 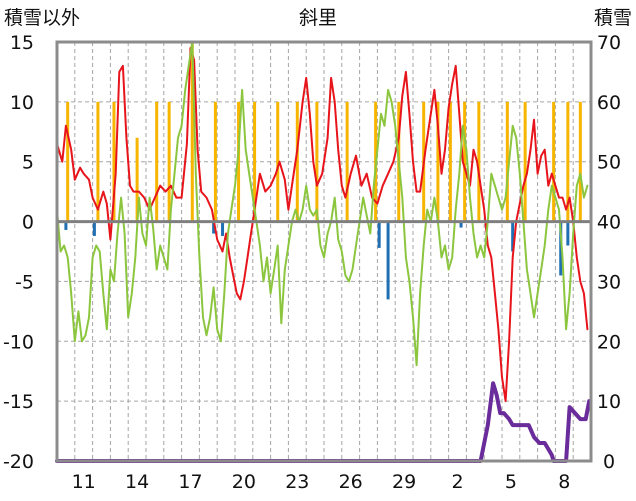 I want to click on x-tick-label: 17, so click(x=190, y=482).